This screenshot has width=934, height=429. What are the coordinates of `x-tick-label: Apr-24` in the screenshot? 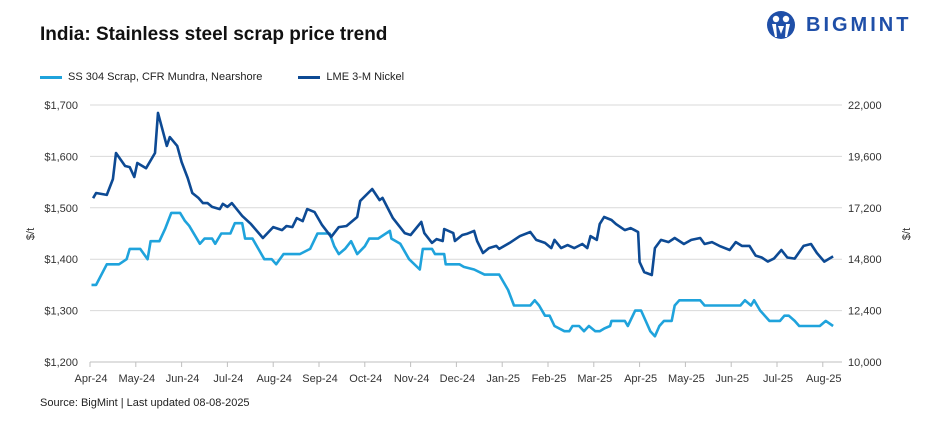 It's located at (90, 379).